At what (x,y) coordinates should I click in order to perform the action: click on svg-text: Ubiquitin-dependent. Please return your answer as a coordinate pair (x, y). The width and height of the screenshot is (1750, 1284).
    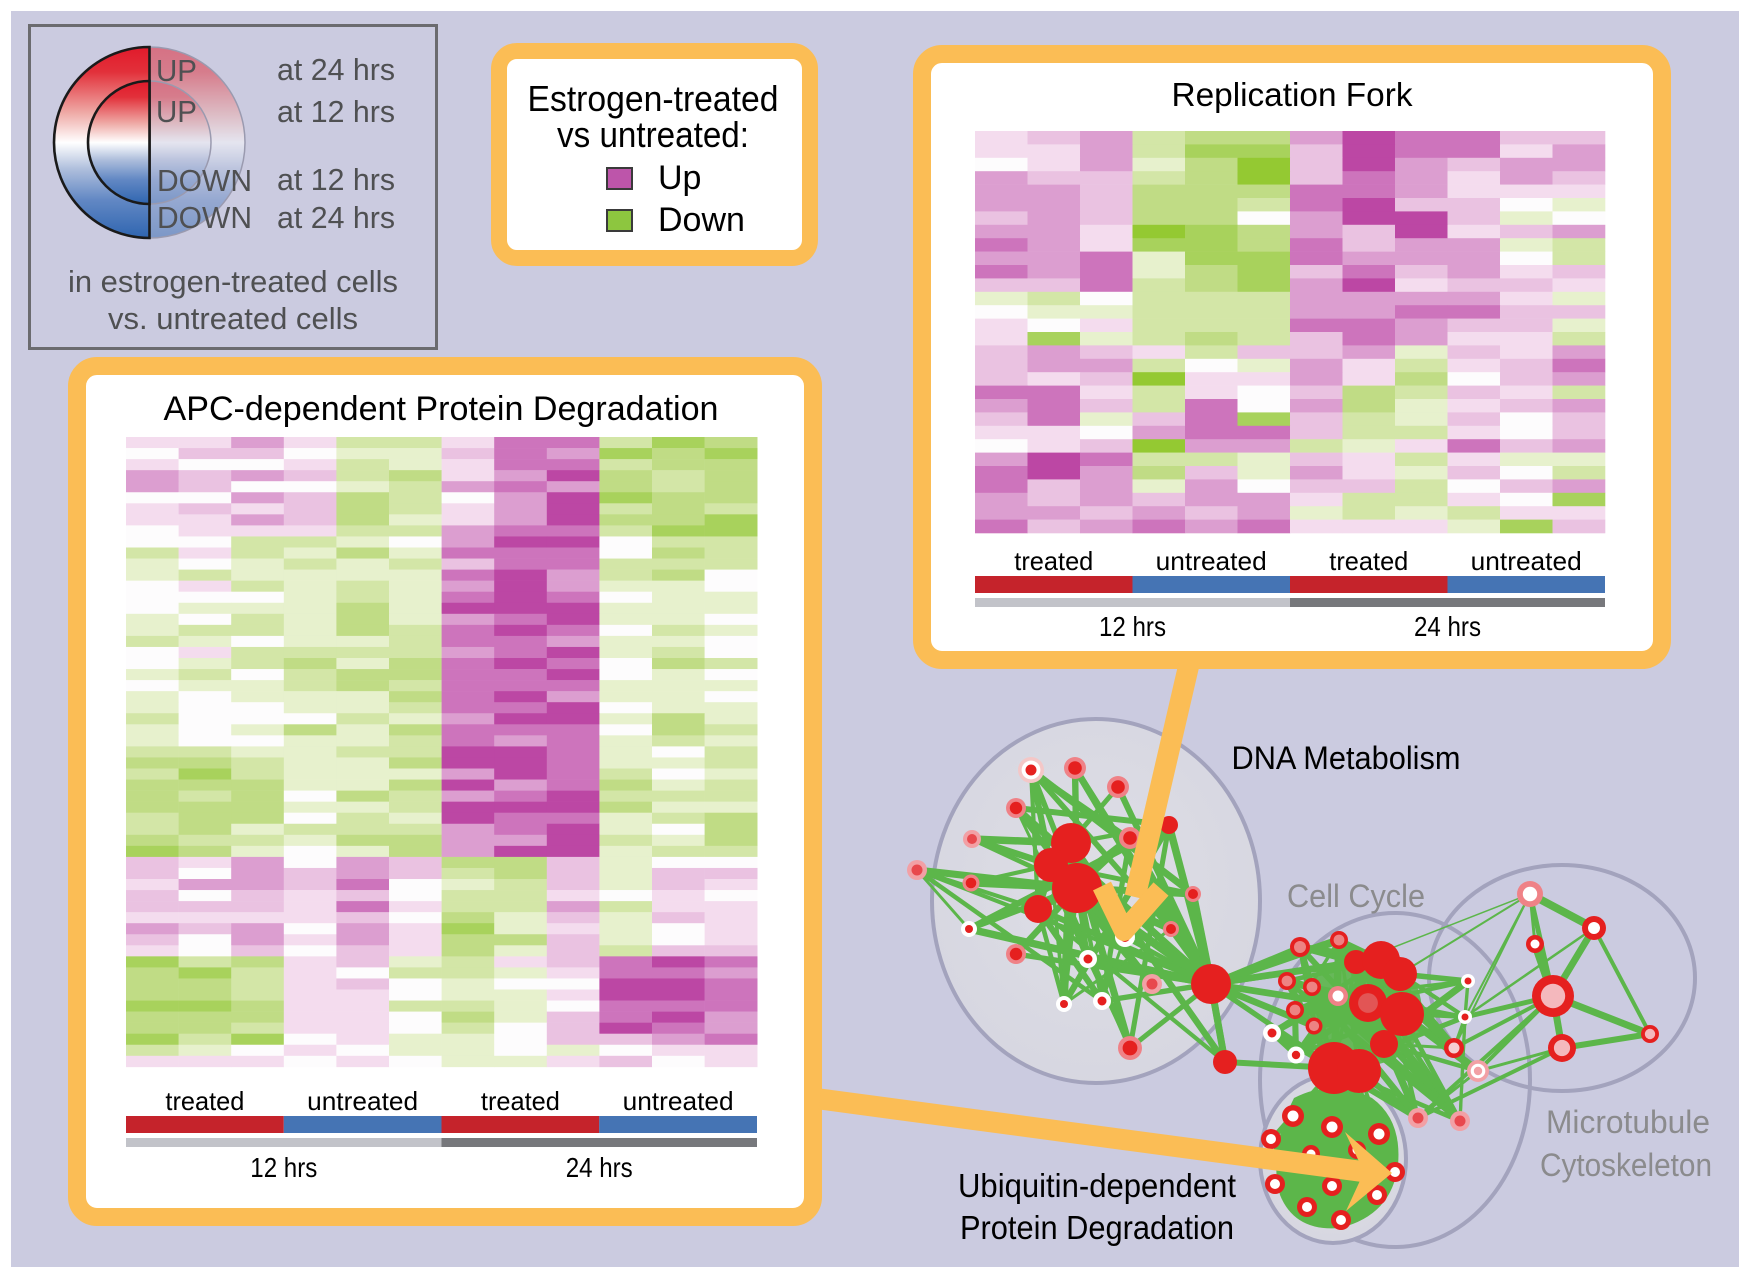
    Looking at the image, I should click on (1097, 1185).